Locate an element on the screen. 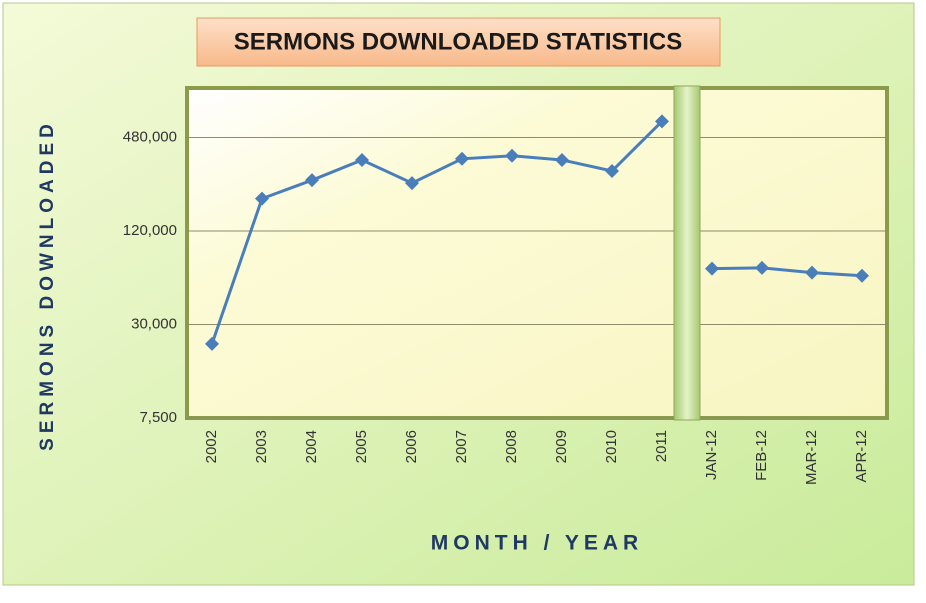 The image size is (926, 603). y-axis-title: SERMONS DOWNLOADED is located at coordinates (47, 285).